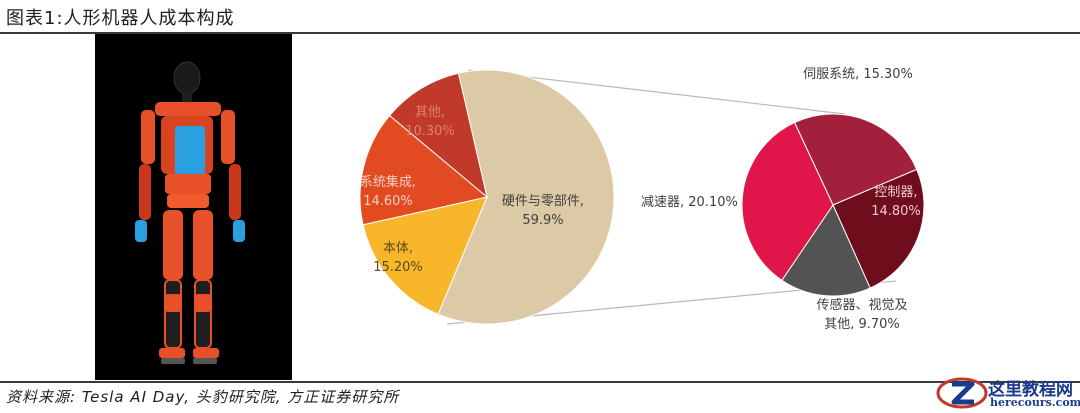 This screenshot has width=1080, height=413. I want to click on pie2-label-servo: 伺服系统, 15.30%, so click(858, 74).